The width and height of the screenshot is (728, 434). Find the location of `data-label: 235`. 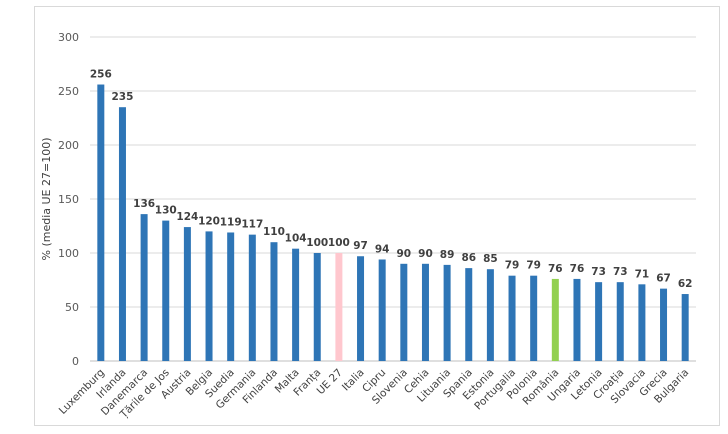

data-label: 235 is located at coordinates (123, 97).